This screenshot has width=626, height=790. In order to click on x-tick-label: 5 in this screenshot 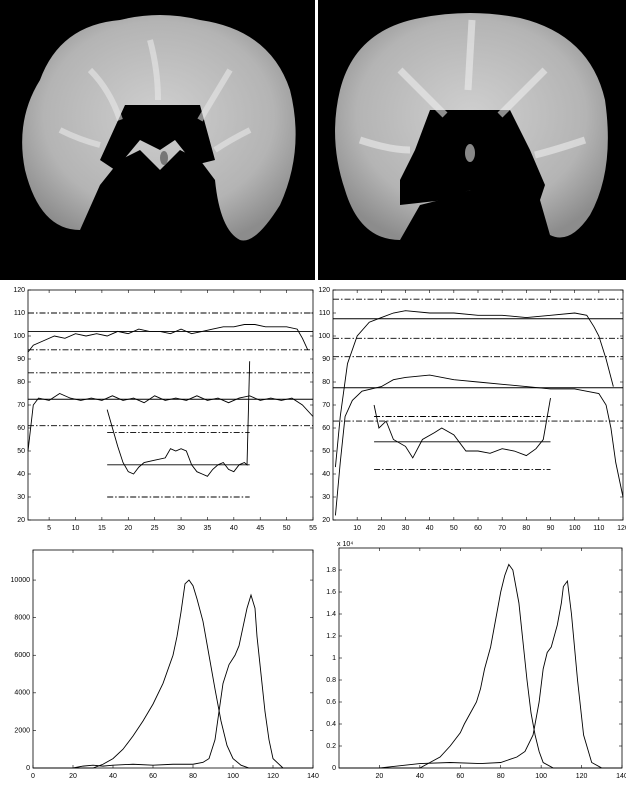, I will do `click(49, 528)`.